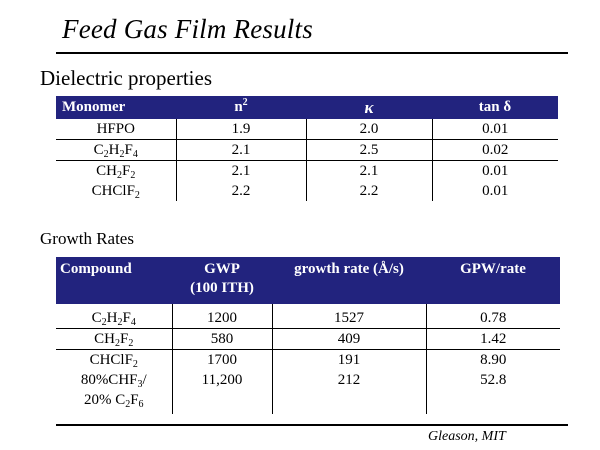  What do you see at coordinates (495, 107) in the screenshot?
I see `header-tan-delta: tan δ` at bounding box center [495, 107].